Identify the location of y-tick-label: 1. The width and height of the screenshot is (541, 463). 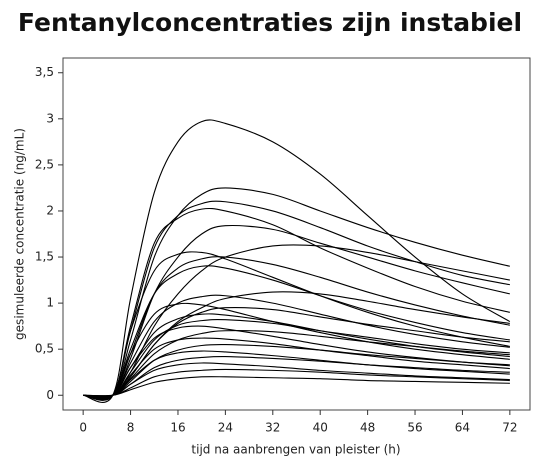
(50, 303).